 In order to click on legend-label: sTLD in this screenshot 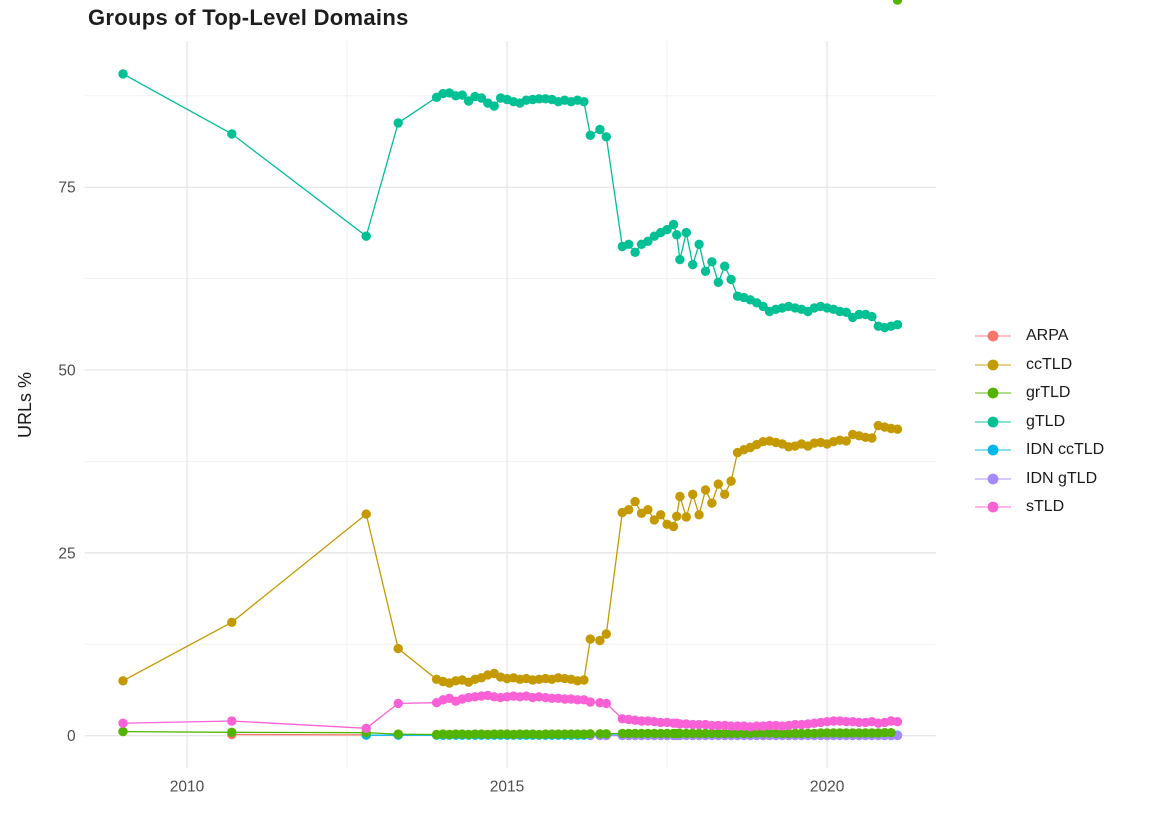, I will do `click(1045, 507)`.